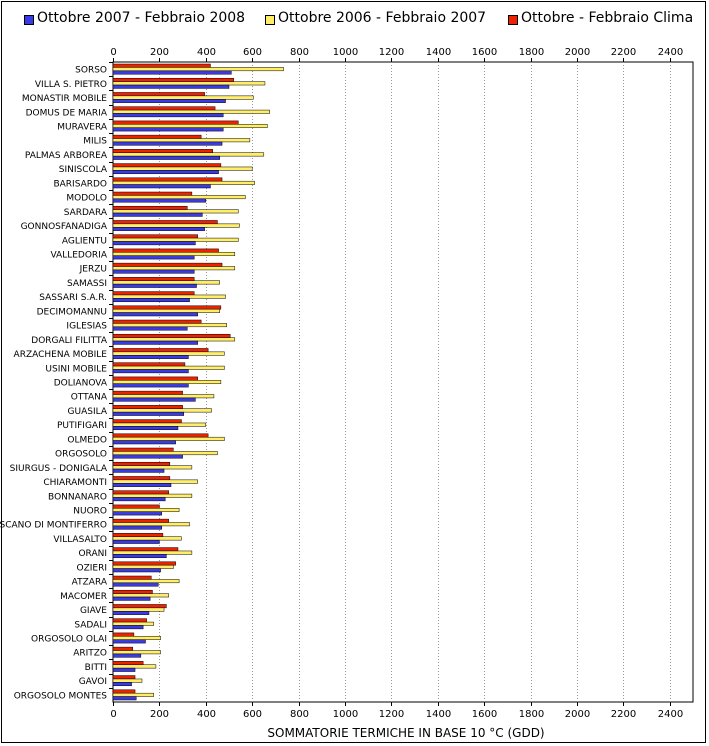 This screenshot has height=746, width=709. What do you see at coordinates (53, 526) in the screenshot?
I see `category-label-32: SCANO DI MONTIFERRO` at bounding box center [53, 526].